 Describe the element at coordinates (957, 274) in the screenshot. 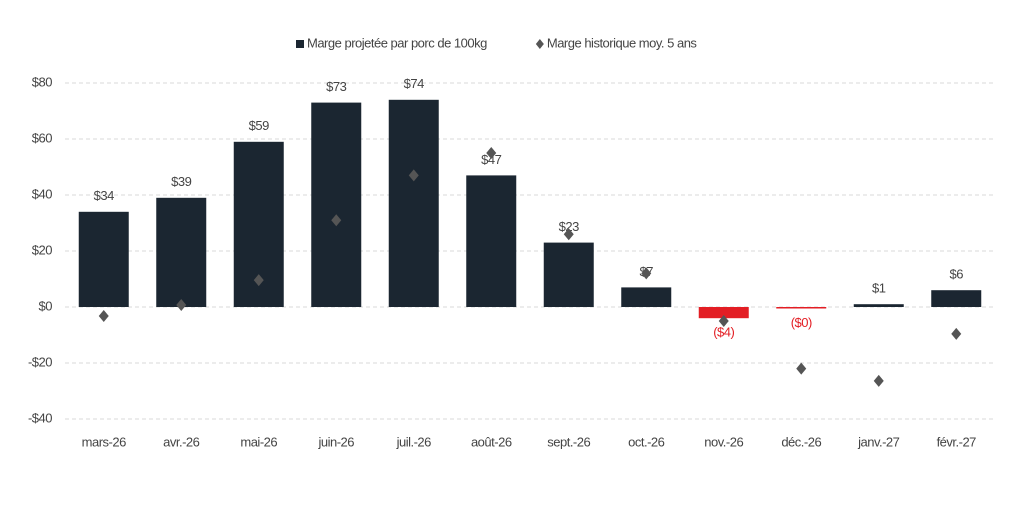

I see `value-label: $6` at that location.